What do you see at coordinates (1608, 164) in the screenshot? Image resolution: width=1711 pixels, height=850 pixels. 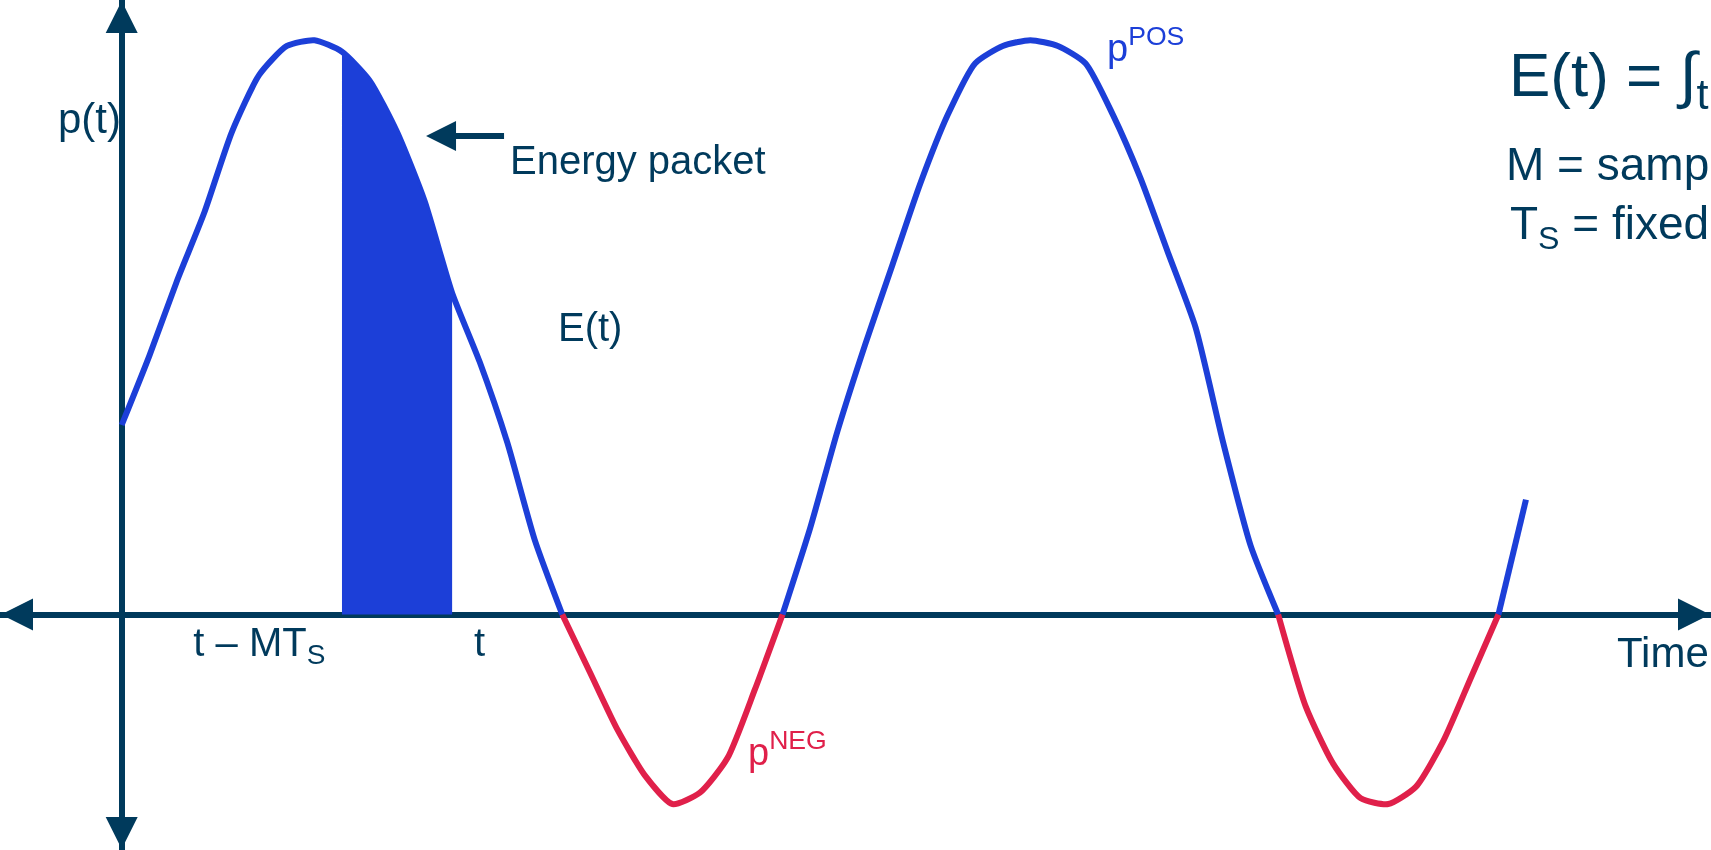 I see `annotation: M = samp` at bounding box center [1608, 164].